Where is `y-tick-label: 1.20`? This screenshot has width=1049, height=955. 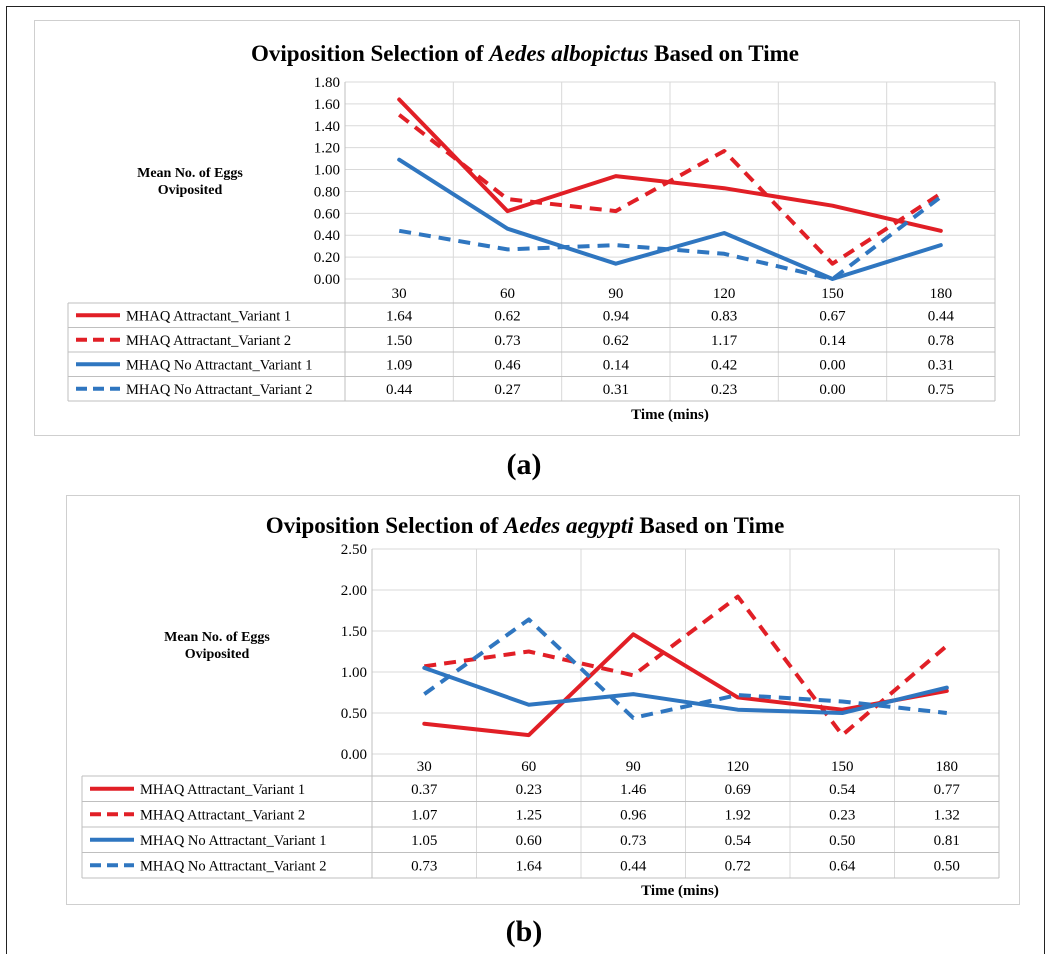
y-tick-label: 1.20 is located at coordinates (327, 149).